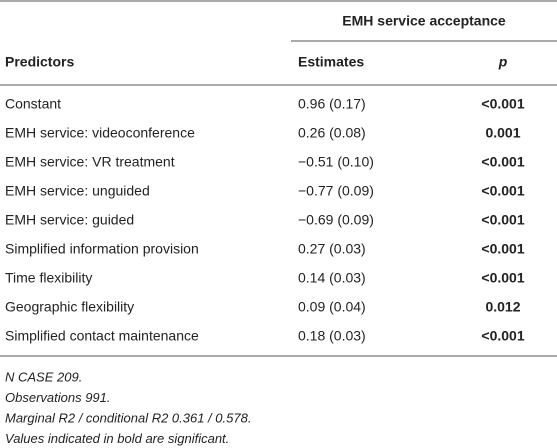  I want to click on estimate: 0.26 (0.08), so click(332, 133).